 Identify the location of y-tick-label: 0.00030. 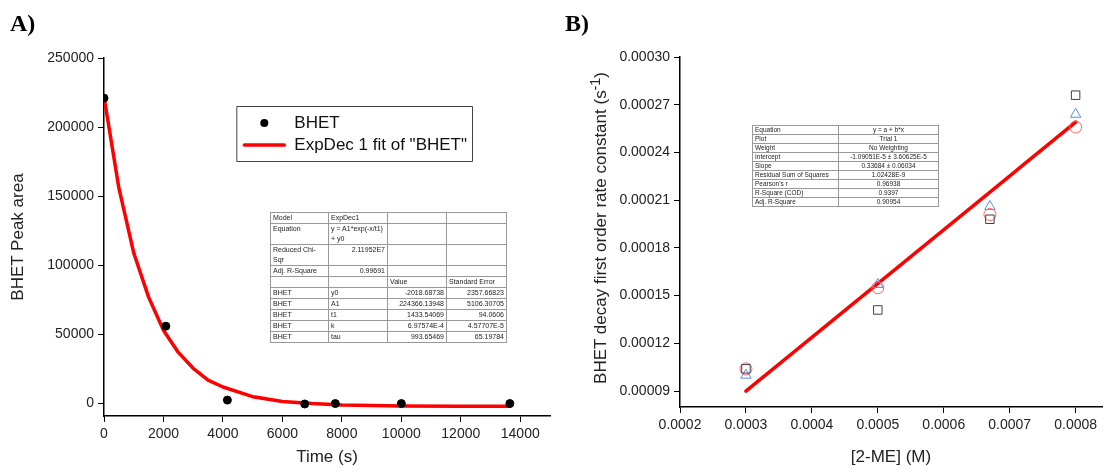
(645, 55).